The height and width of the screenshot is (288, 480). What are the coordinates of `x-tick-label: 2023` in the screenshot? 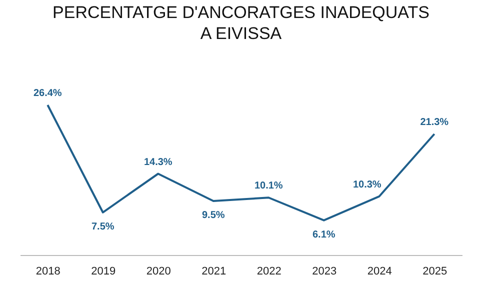 It's located at (324, 272).